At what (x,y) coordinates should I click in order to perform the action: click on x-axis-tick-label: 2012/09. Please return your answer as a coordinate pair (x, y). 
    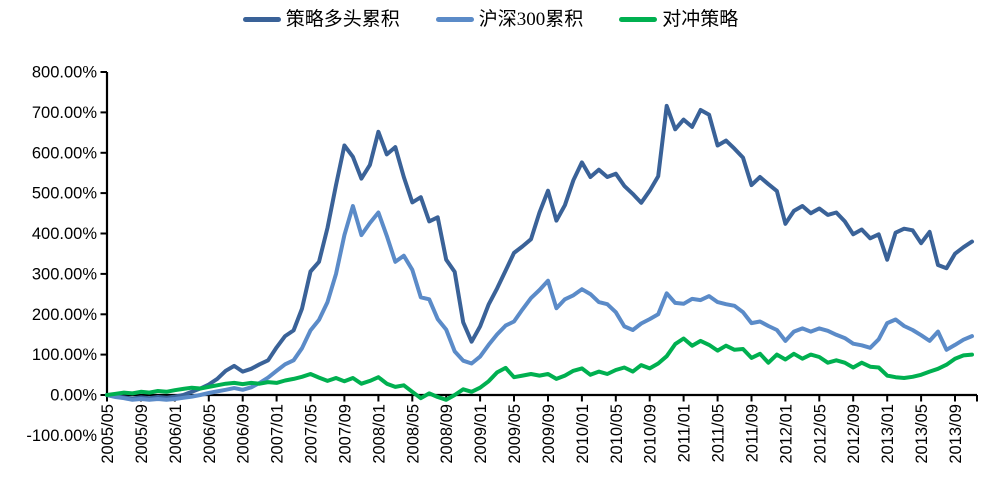
    Looking at the image, I should click on (854, 434).